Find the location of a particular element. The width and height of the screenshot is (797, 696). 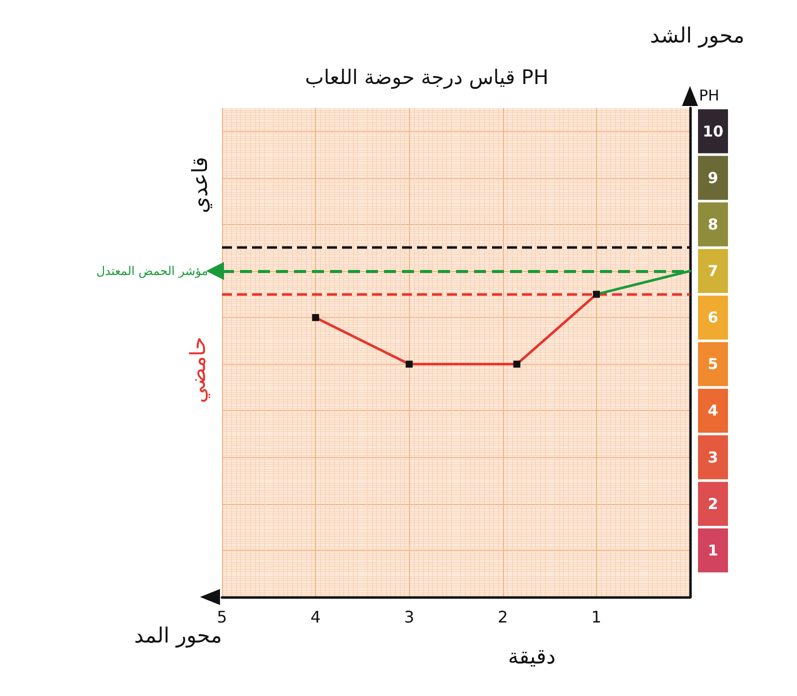

chart-title: قياس درجة حوضة اللعاب PH is located at coordinates (427, 77).